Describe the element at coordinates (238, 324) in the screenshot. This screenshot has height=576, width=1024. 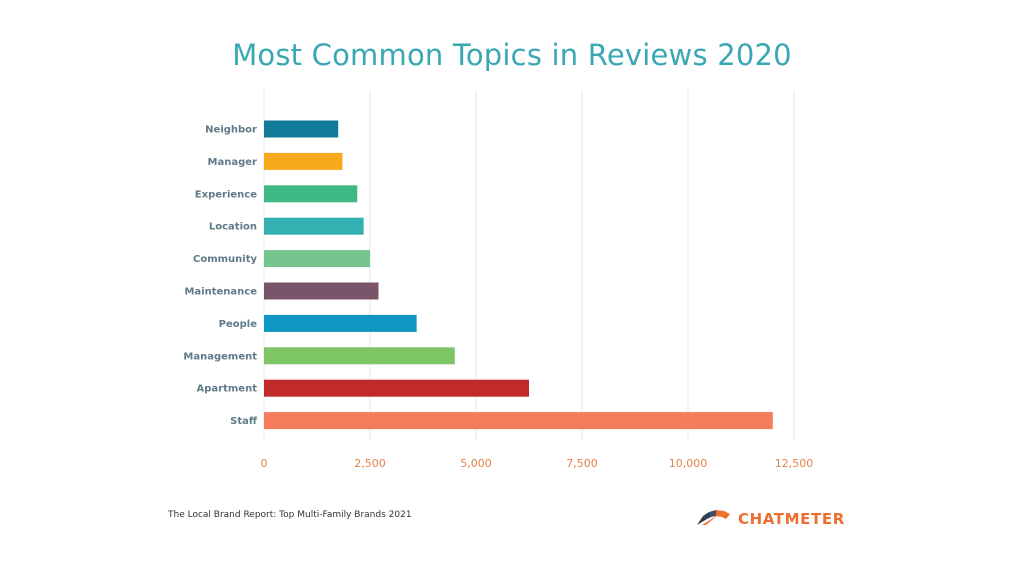
I see `category-label-people: People` at that location.